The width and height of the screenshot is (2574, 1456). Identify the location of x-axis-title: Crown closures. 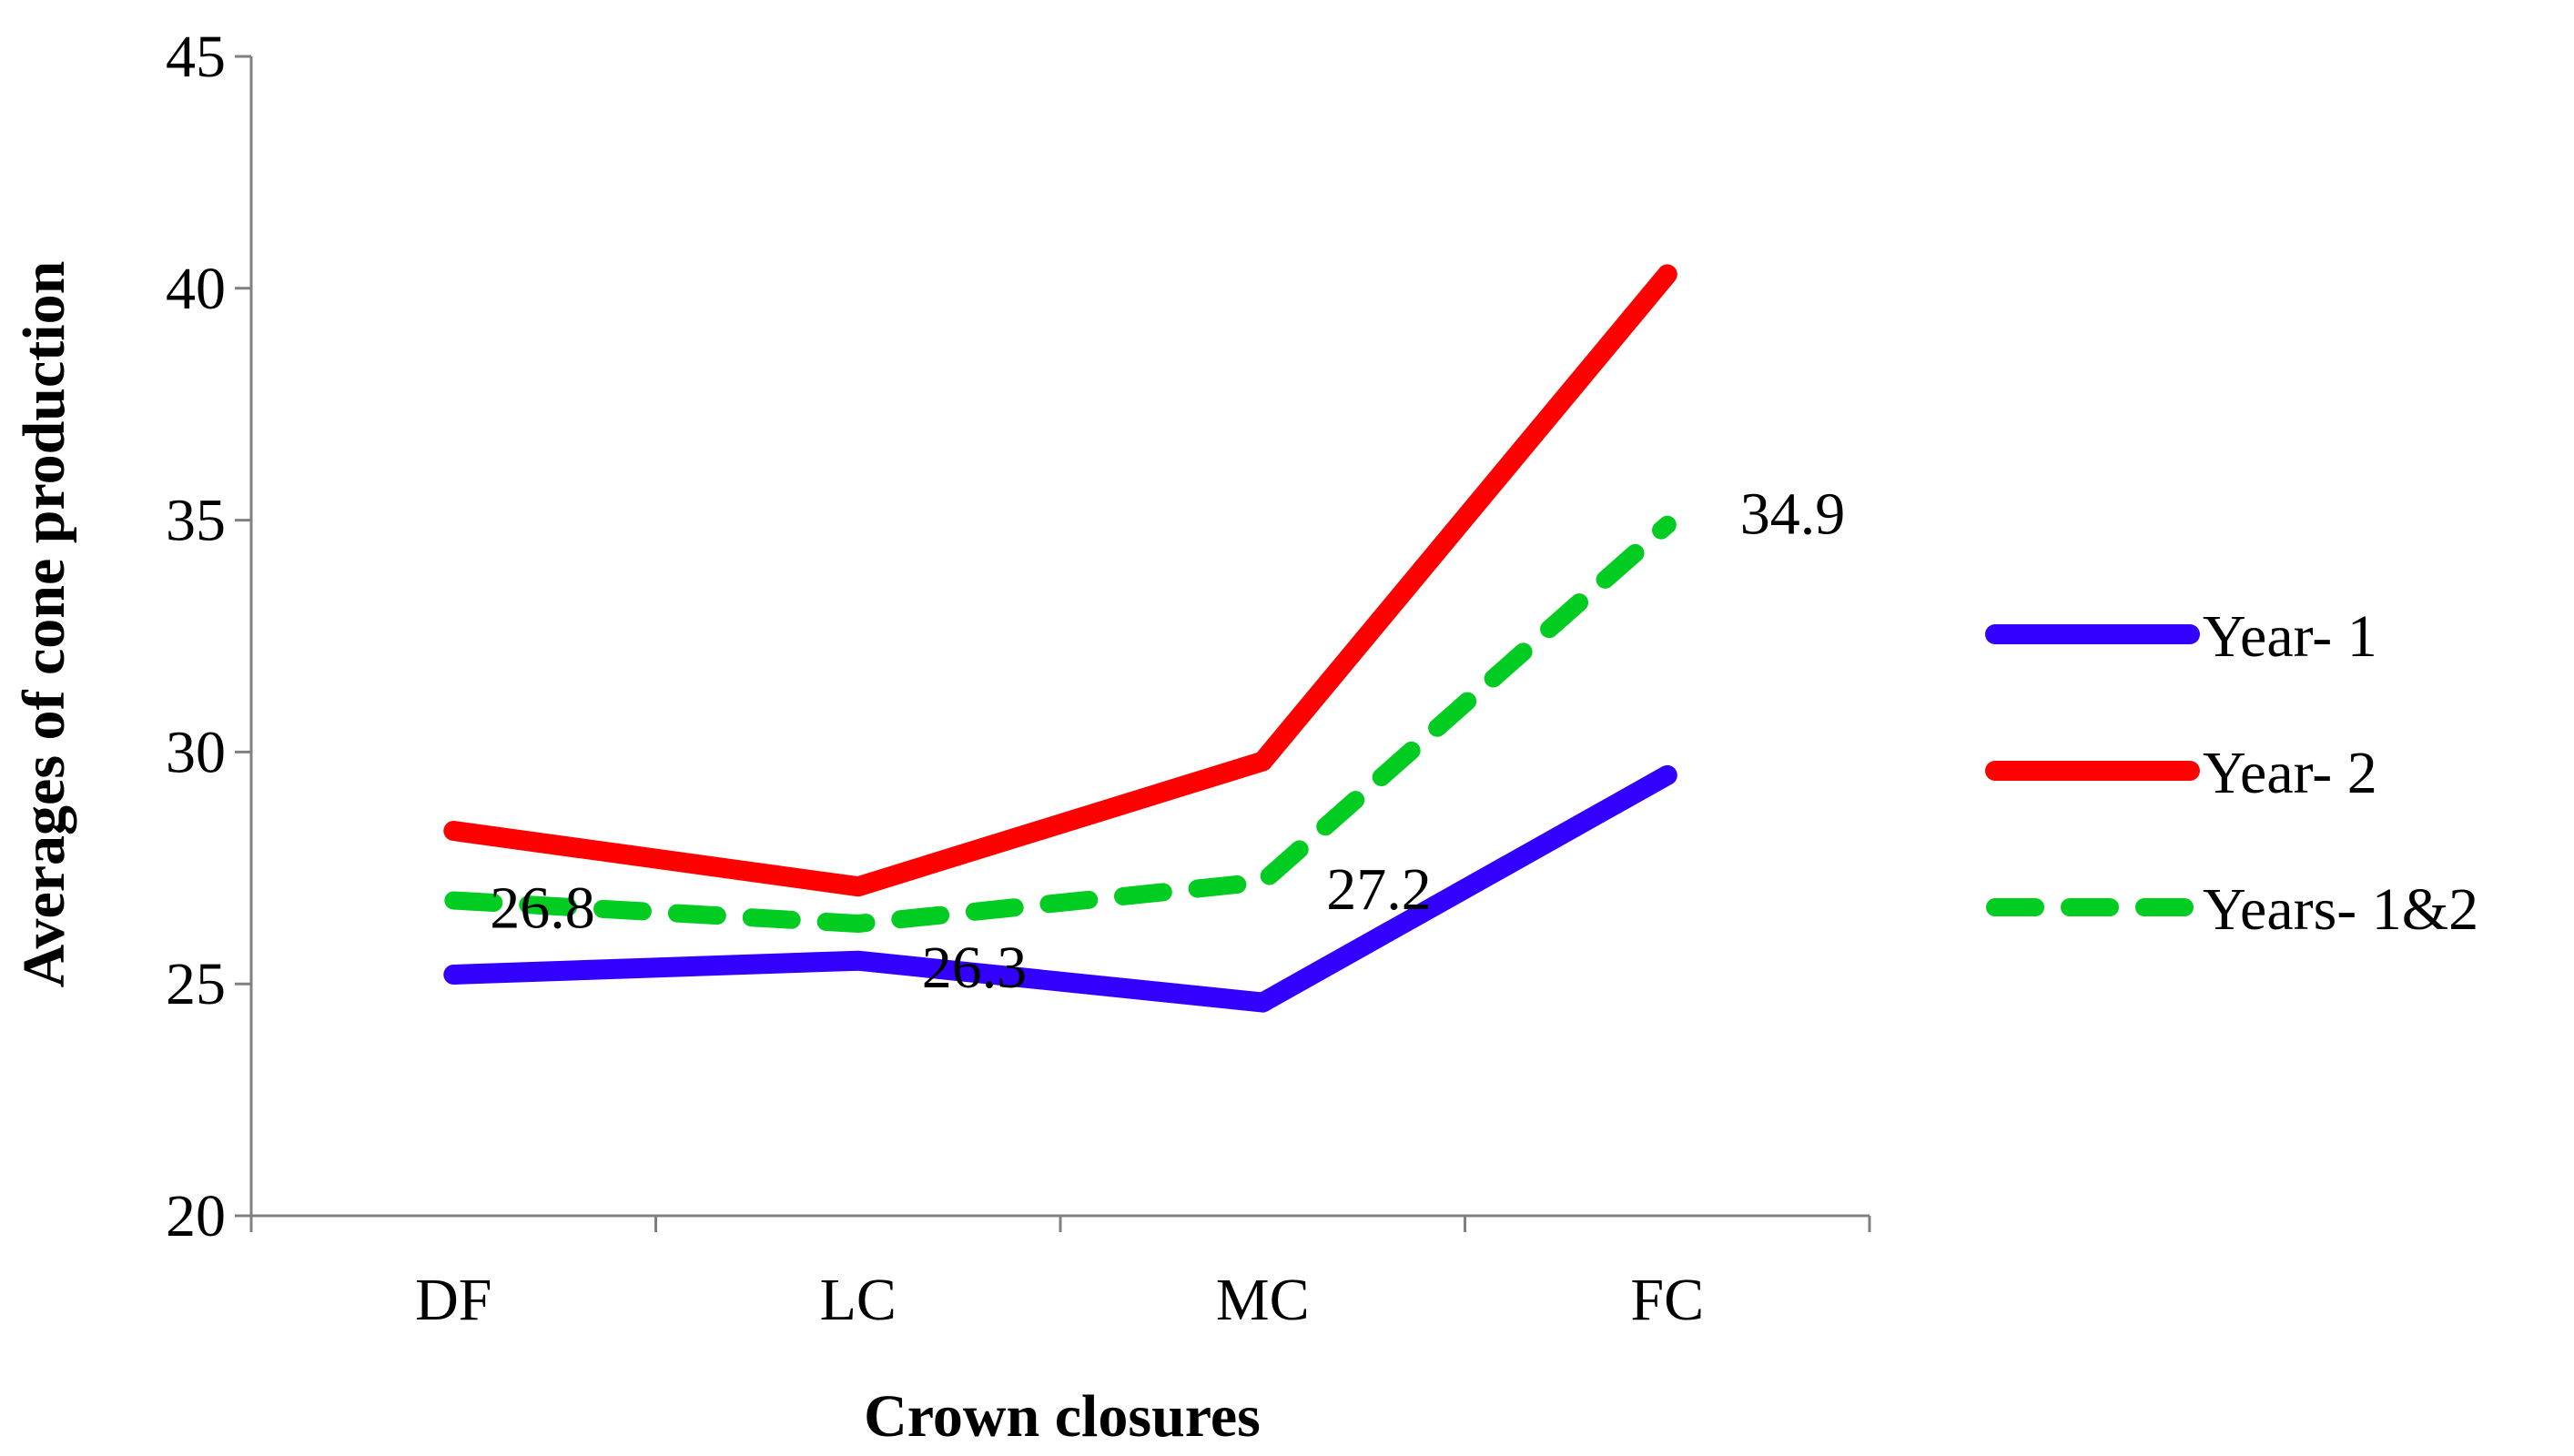
(1062, 1417).